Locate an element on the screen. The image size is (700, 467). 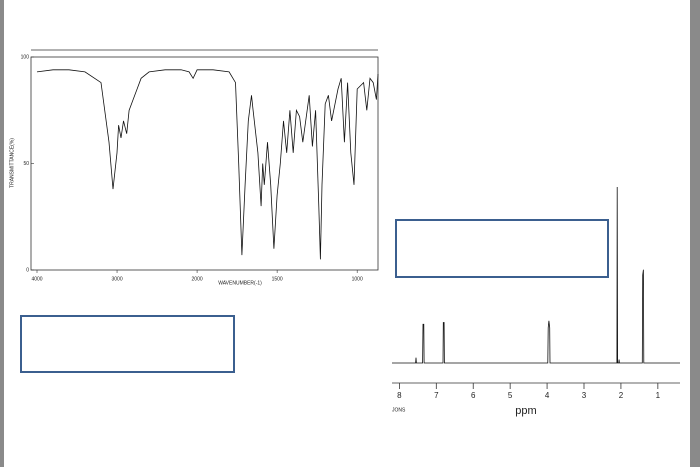
x-tick-label: 1500 is located at coordinates (277, 279).